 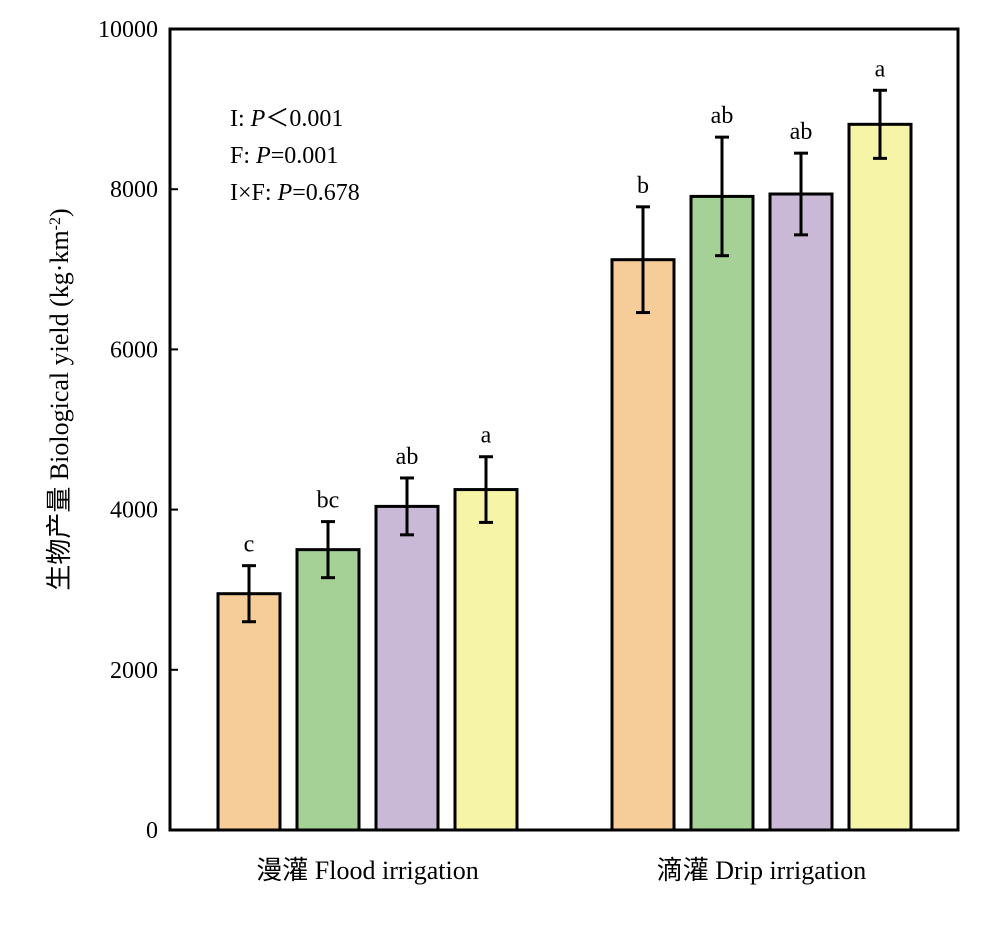 What do you see at coordinates (249, 545) in the screenshot?
I see `significance-letter: c` at bounding box center [249, 545].